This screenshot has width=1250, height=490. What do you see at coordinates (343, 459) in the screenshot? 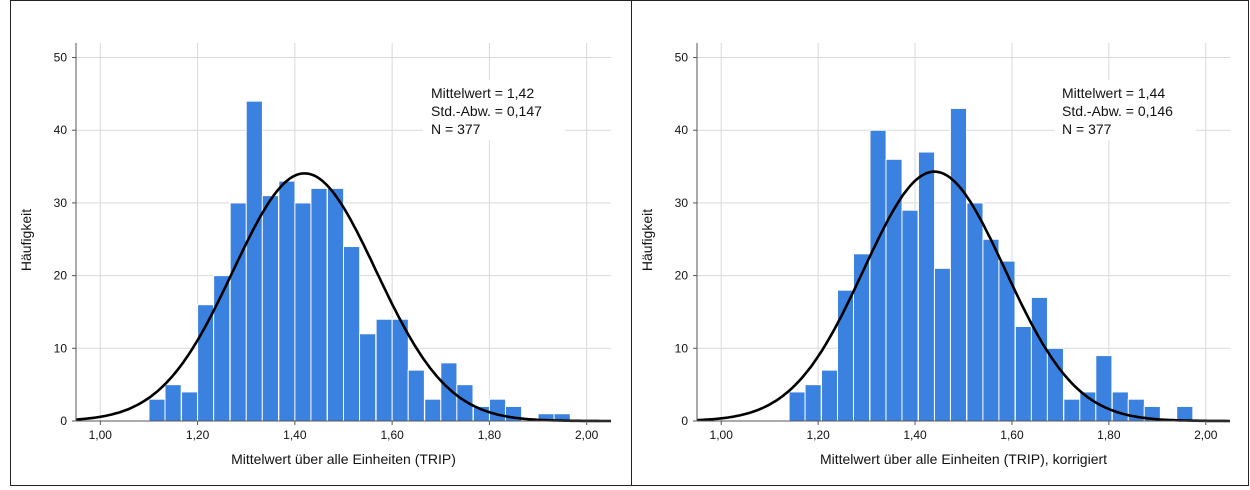
I see `x-axis-label: Mittelwert über alle Einheiten (TRIP)` at bounding box center [343, 459].